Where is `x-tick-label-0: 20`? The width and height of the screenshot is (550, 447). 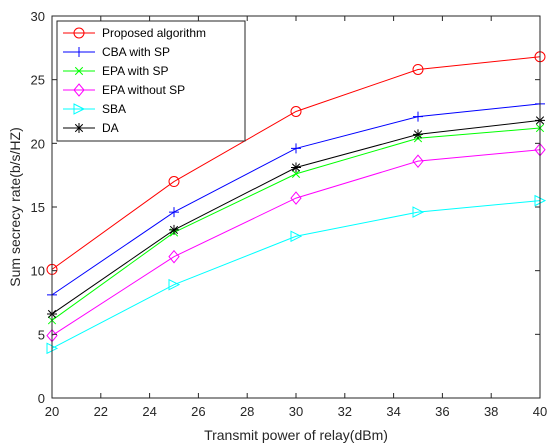 x-tick-label-0: 20 is located at coordinates (52, 411).